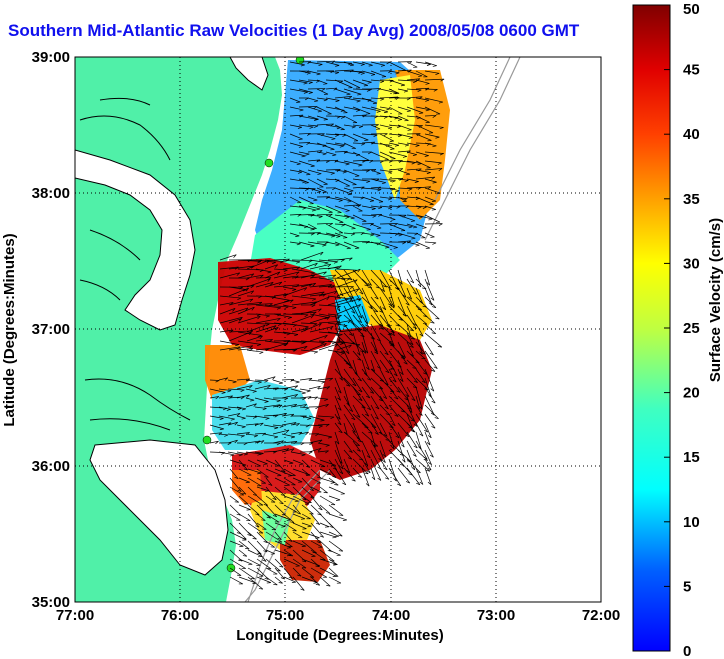 This screenshot has height=659, width=724. I want to click on x-tick-label: 72:00, so click(601, 615).